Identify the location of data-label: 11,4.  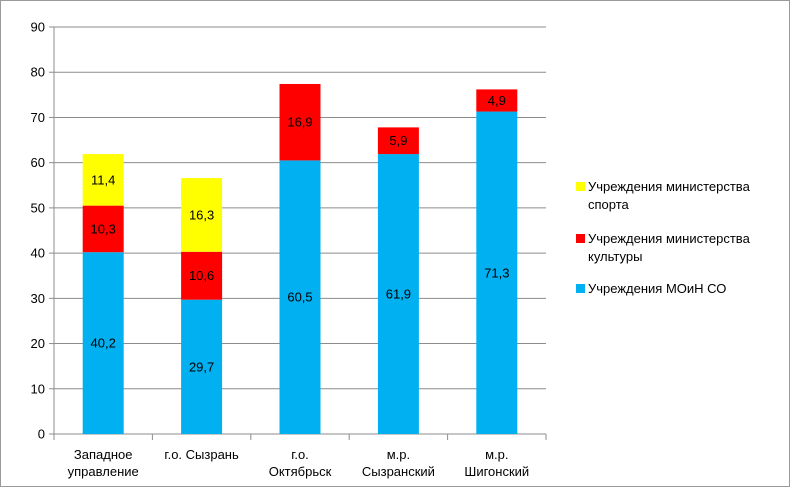
(103, 179).